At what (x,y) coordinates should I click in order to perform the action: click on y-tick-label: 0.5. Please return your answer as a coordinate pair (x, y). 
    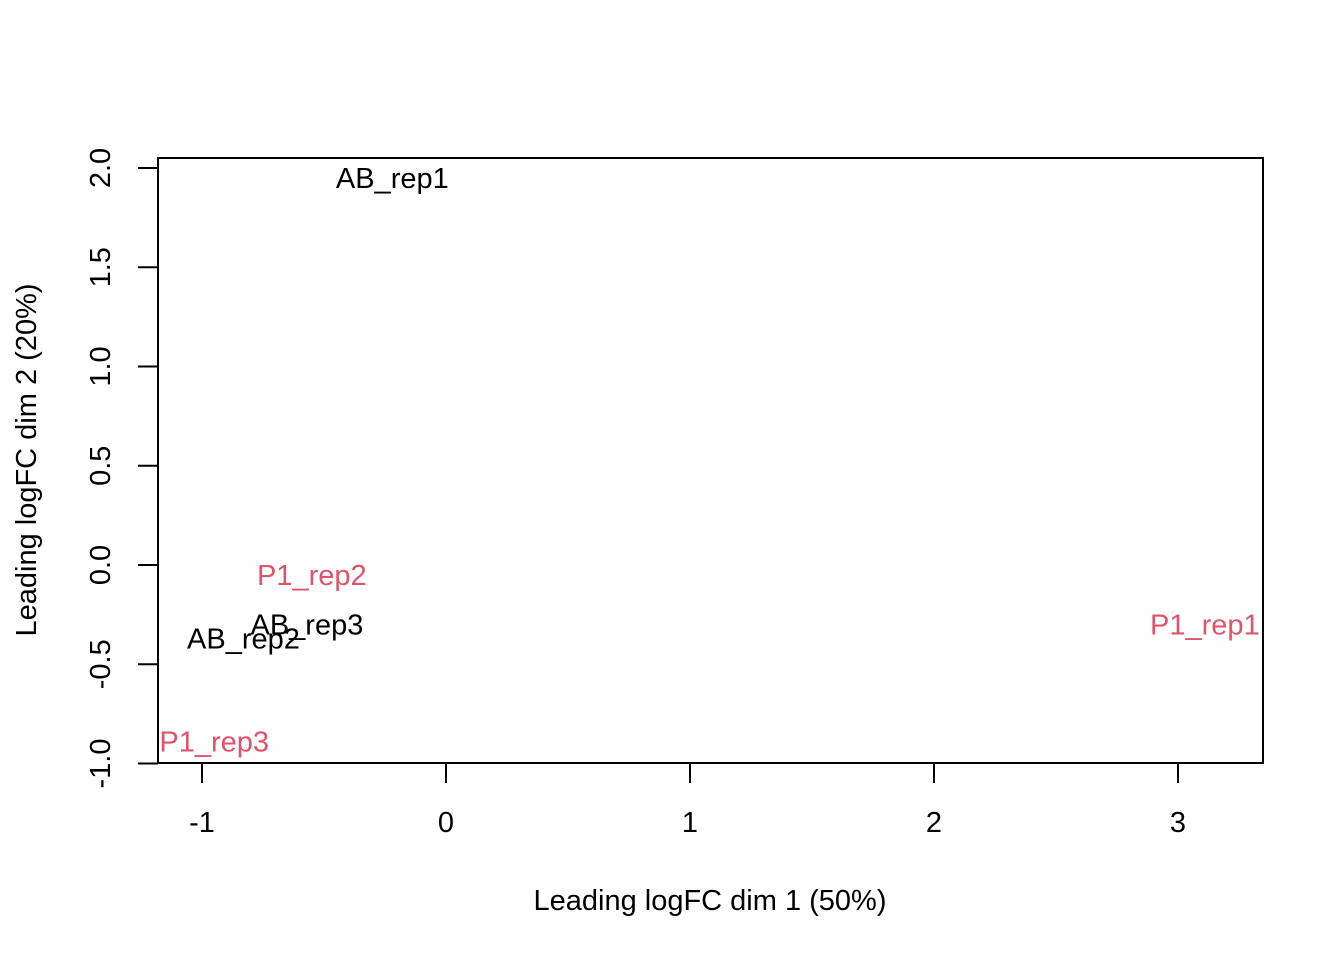
    Looking at the image, I should click on (101, 466).